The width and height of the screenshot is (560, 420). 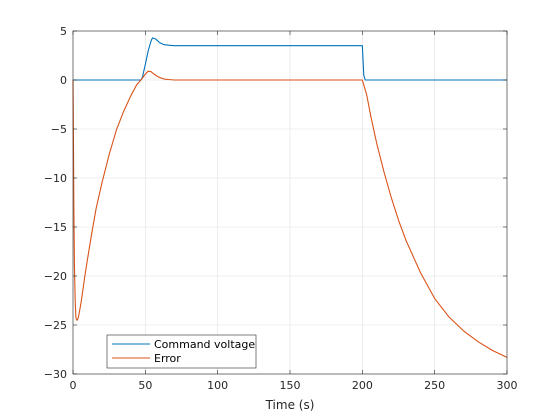 What do you see at coordinates (290, 59) in the screenshot?
I see `series-line-command-voltage` at bounding box center [290, 59].